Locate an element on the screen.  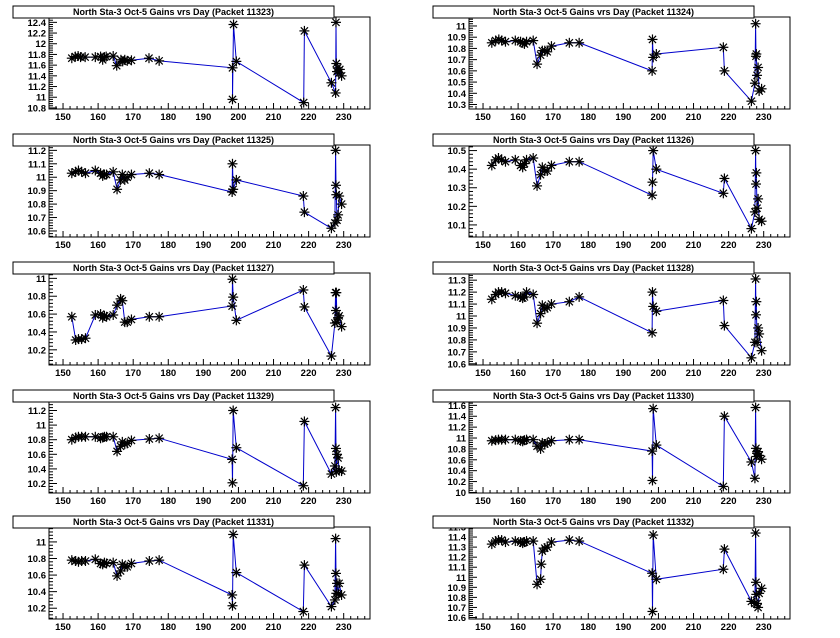
y-tick-label: 10.1 is located at coordinates (457, 225).